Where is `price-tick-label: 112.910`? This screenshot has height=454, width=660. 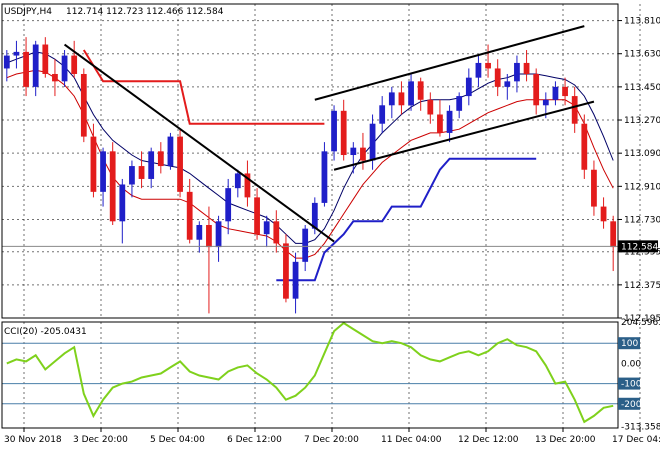
price-tick-label: 112.910 is located at coordinates (642, 187).